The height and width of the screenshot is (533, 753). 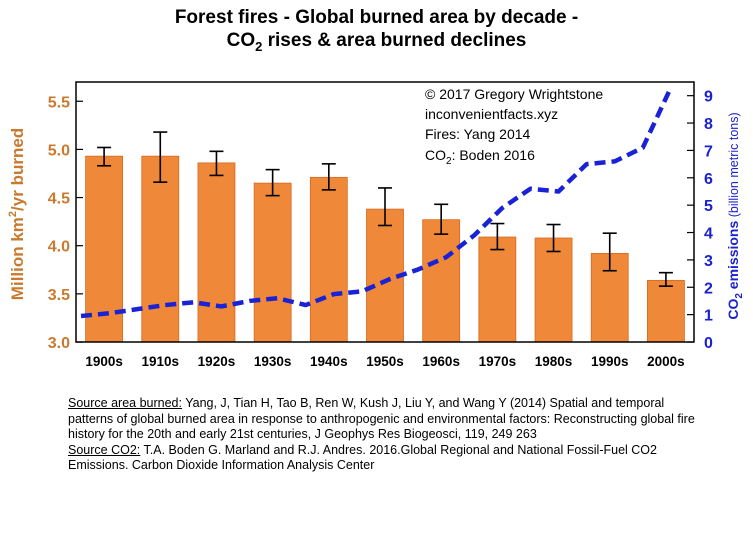 What do you see at coordinates (160, 249) in the screenshot?
I see `bar-1910s` at bounding box center [160, 249].